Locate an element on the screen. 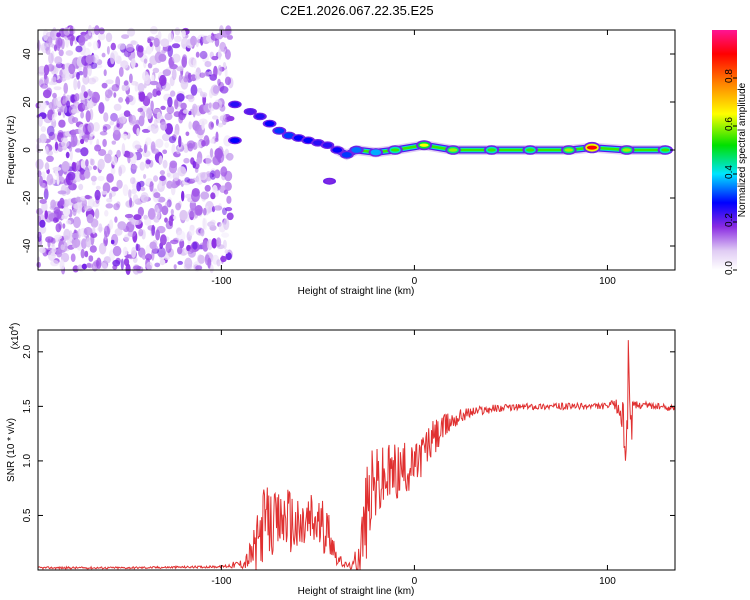 The image size is (750, 600). x-tick-label: -100 is located at coordinates (221, 581).